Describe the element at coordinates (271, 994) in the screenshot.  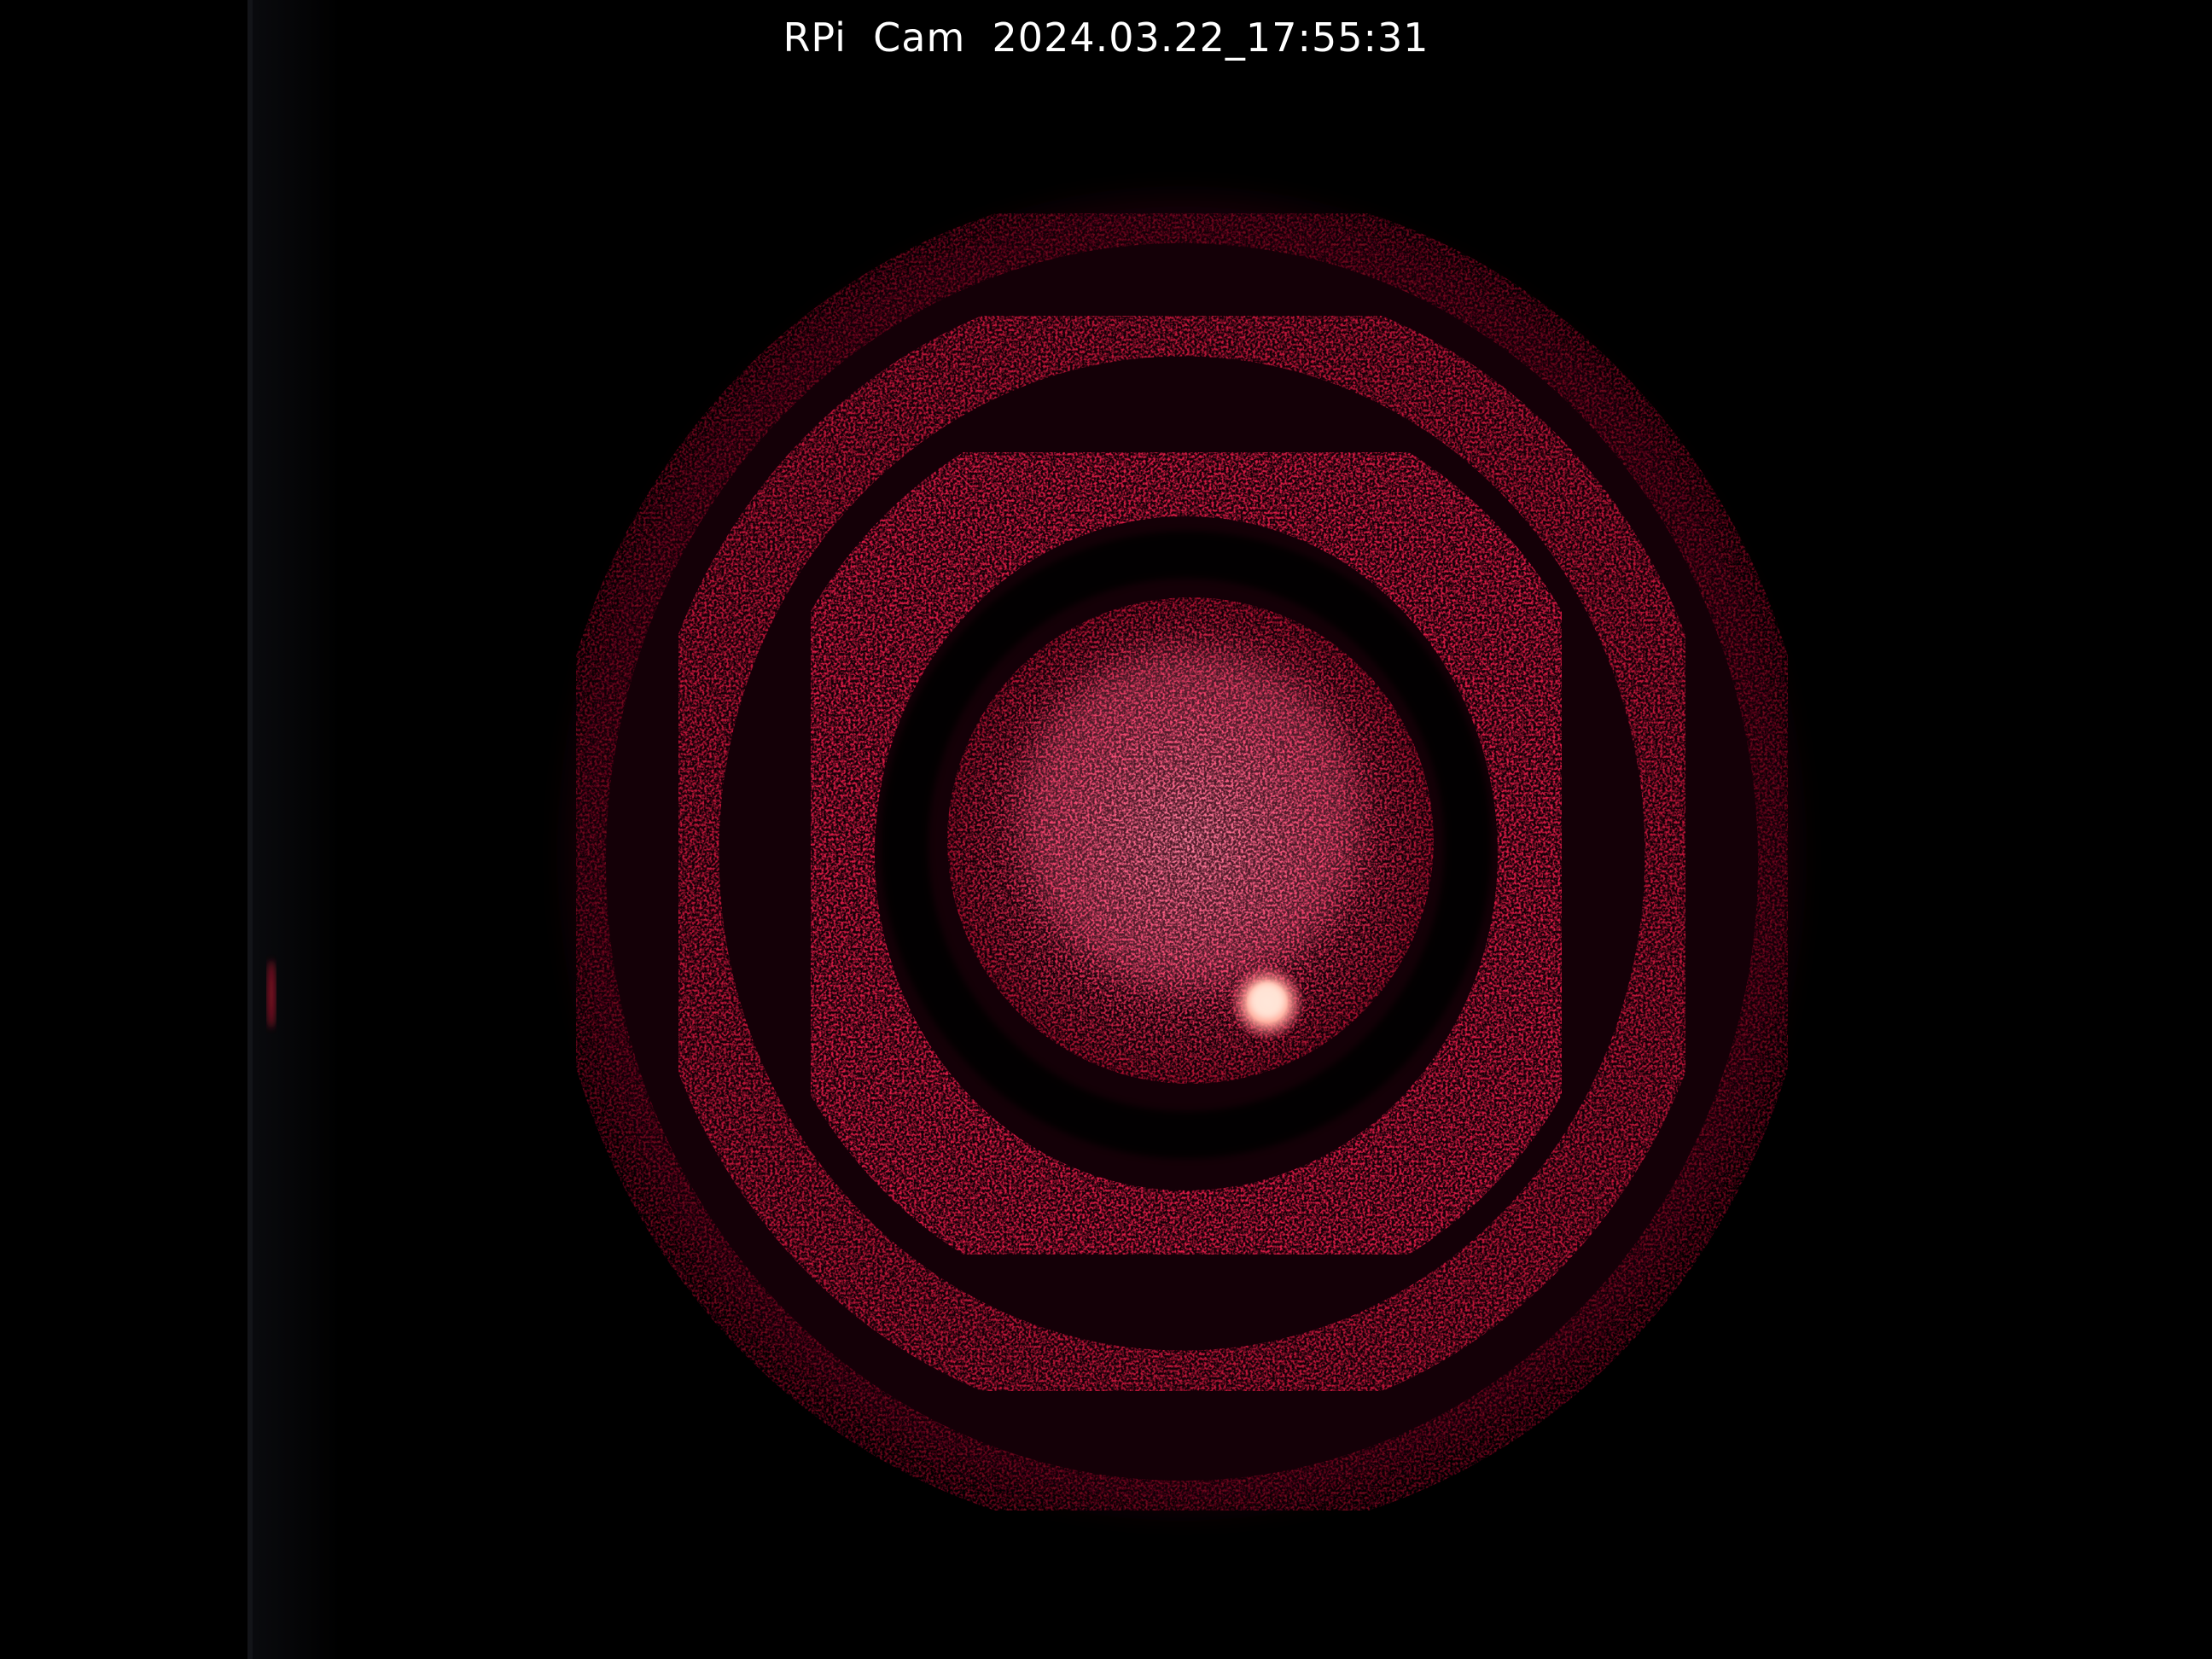
I see `edge-reflection` at that location.